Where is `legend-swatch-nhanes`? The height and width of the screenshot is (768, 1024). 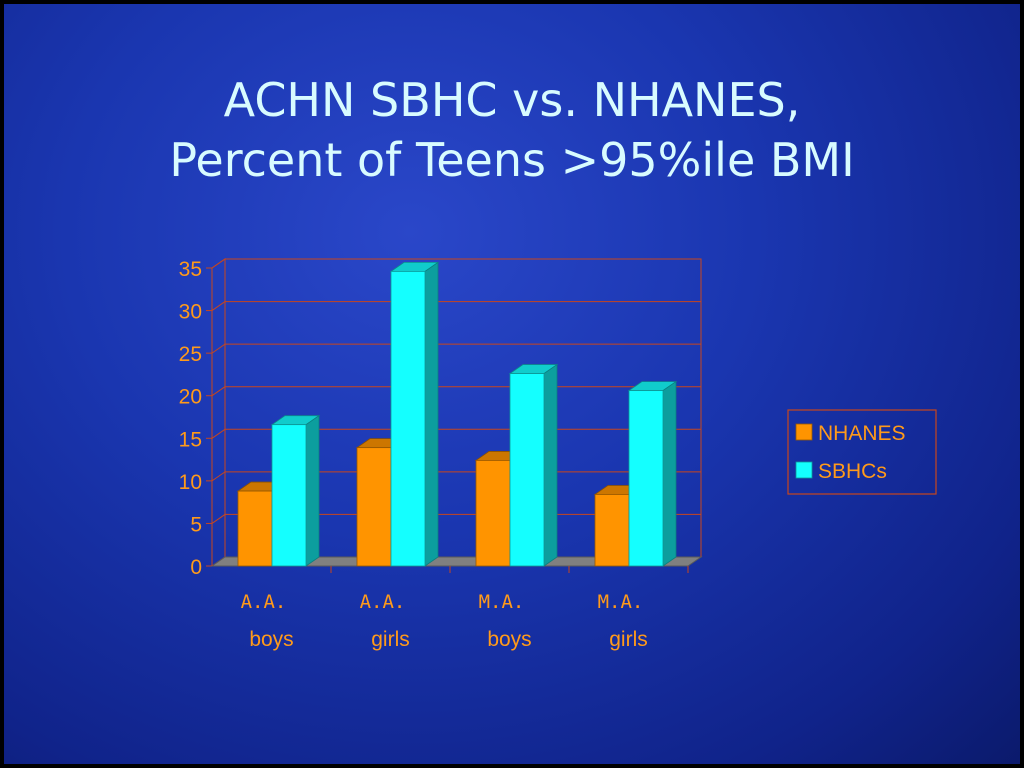 legend-swatch-nhanes is located at coordinates (804, 432).